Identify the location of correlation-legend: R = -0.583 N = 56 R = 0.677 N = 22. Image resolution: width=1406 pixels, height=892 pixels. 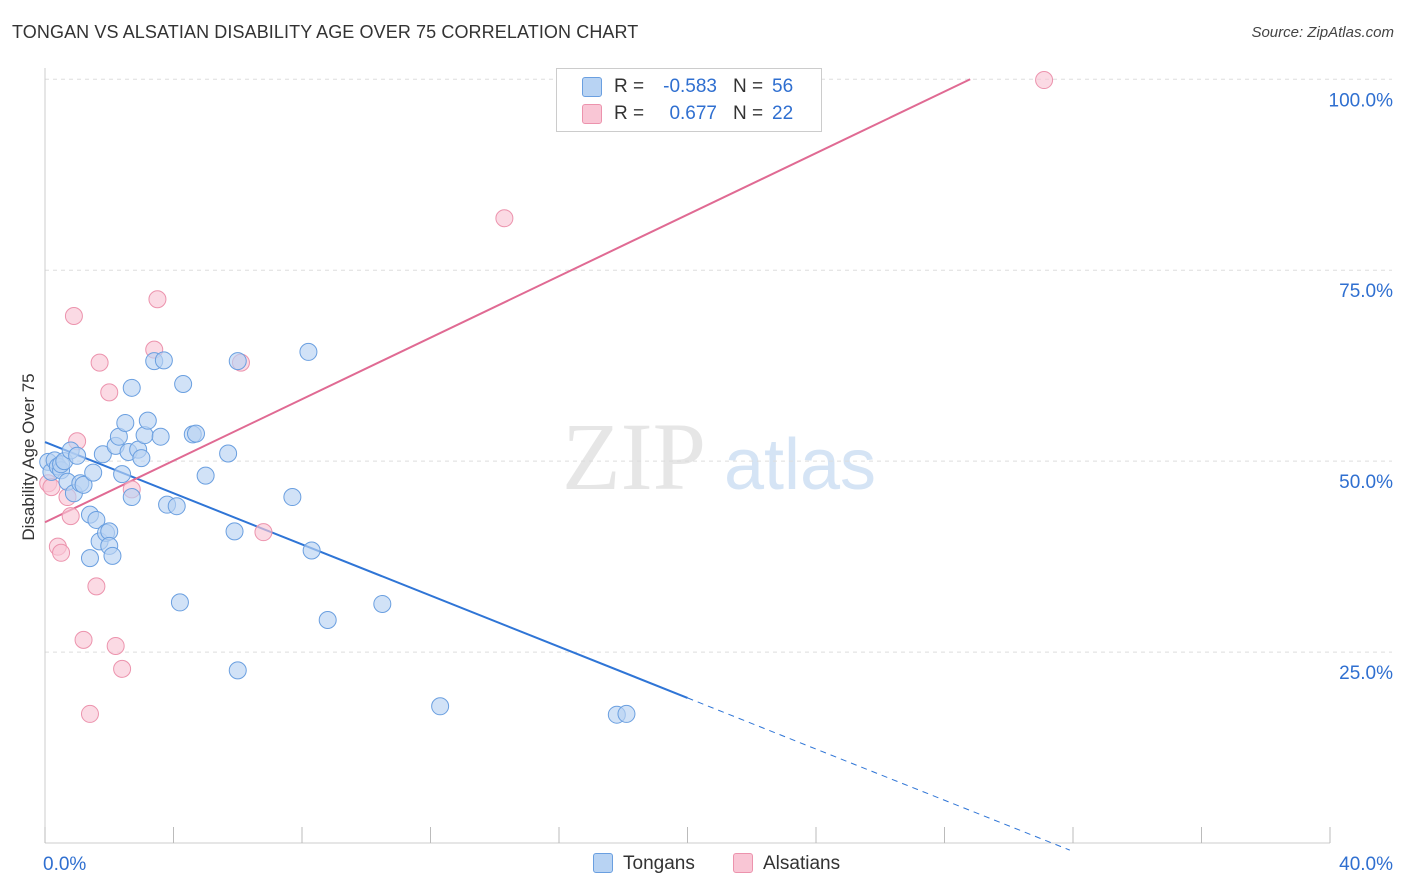
(689, 100).